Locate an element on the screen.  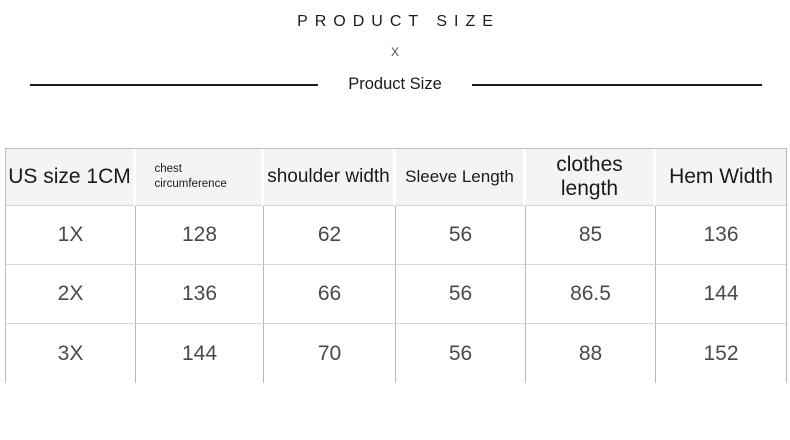
column-header-sleeve: Sleeve Length is located at coordinates (461, 177).